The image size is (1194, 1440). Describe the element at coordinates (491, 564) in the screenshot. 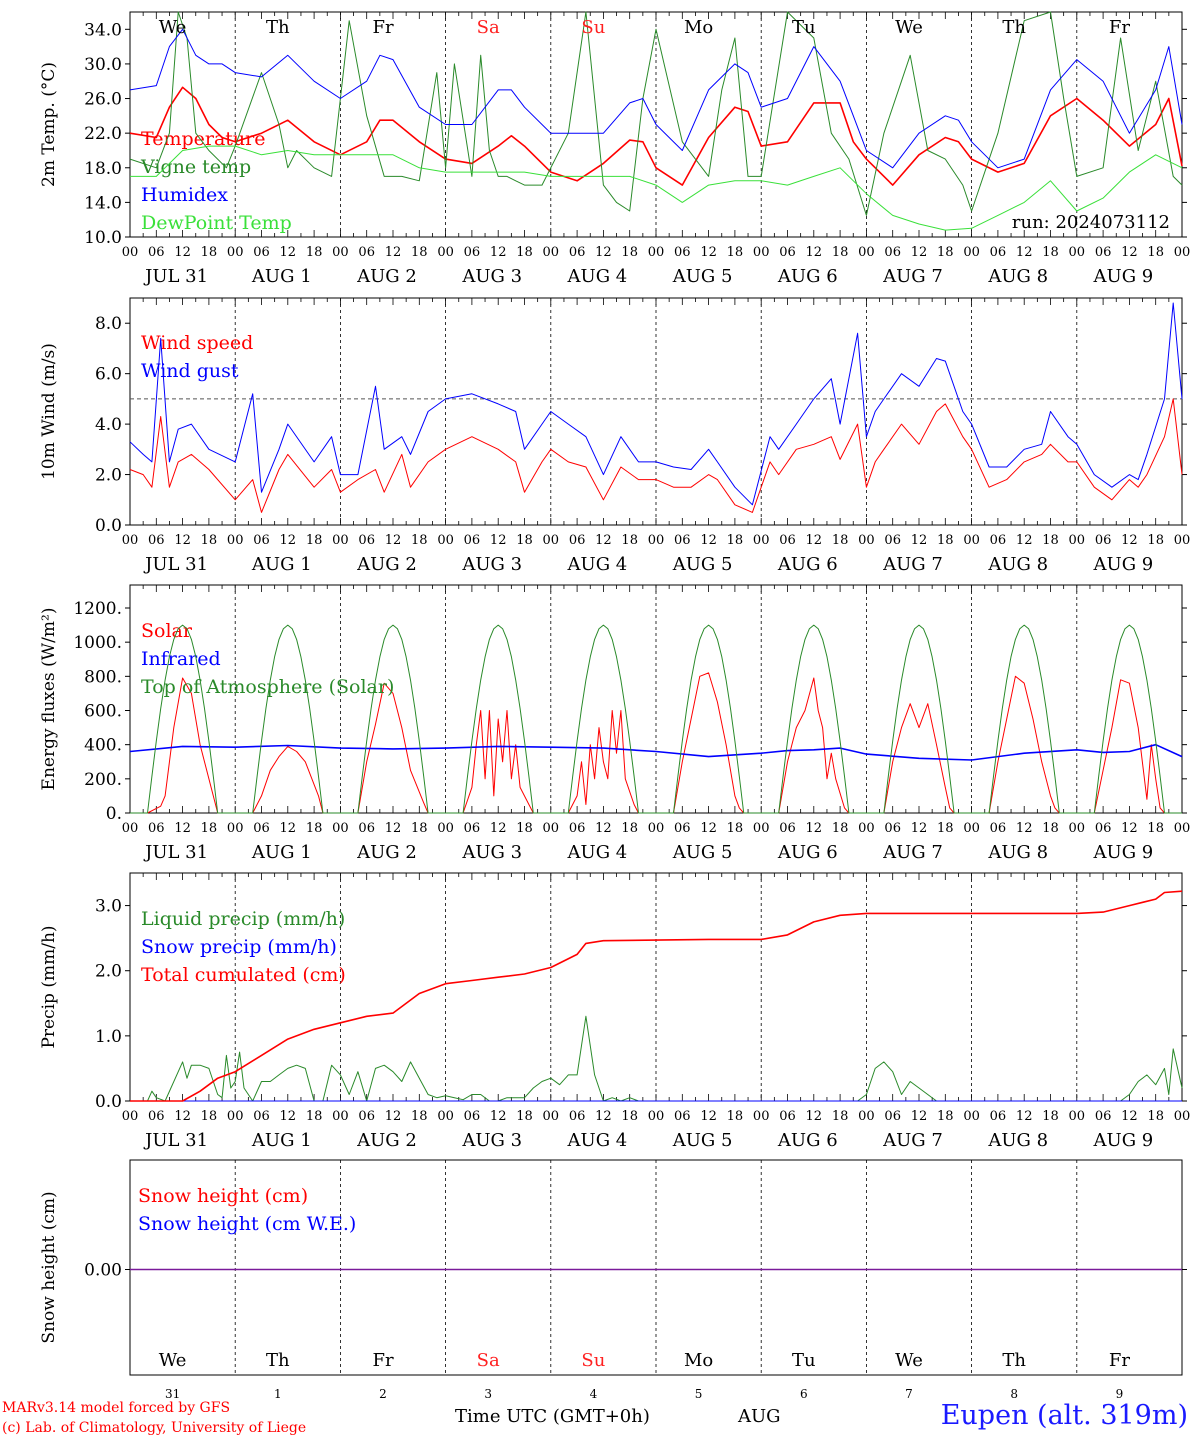

I see `panel2-date-label: AUG 3` at that location.